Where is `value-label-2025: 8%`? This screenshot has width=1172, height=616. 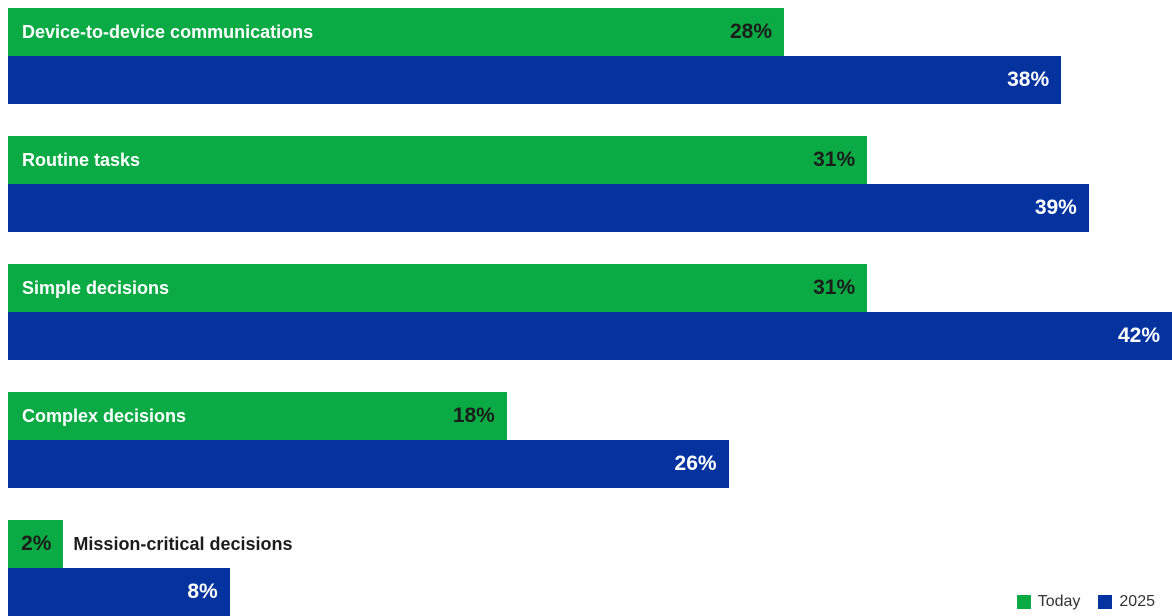
value-label-2025: 8% is located at coordinates (202, 591).